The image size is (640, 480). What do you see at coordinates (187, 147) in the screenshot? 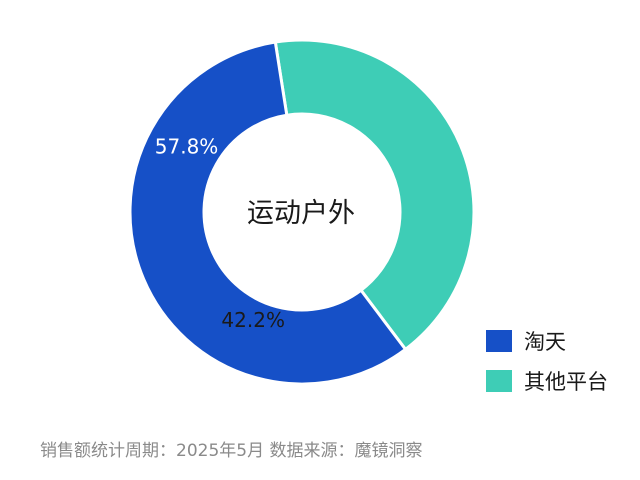
I see `slice-label-taotian: 57.8%` at bounding box center [187, 147].